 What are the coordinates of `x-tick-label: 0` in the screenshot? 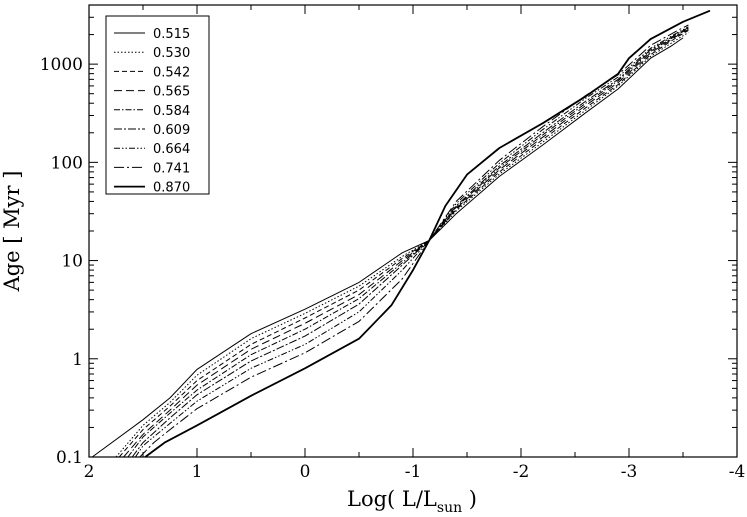 It's located at (305, 472).